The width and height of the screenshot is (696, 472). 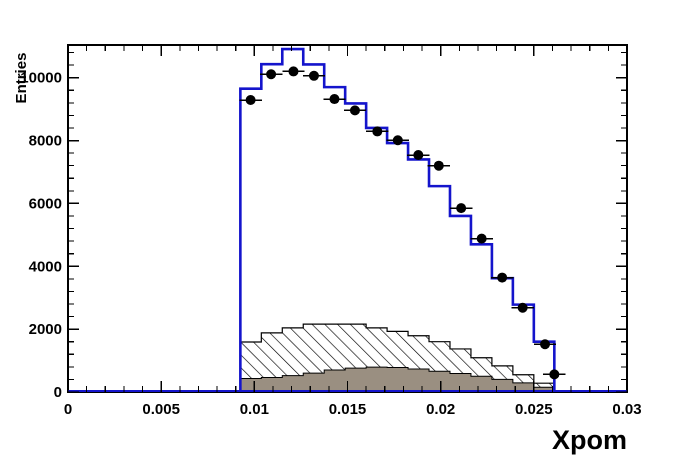 I want to click on y-axis-title: Entries, so click(x=21, y=78).